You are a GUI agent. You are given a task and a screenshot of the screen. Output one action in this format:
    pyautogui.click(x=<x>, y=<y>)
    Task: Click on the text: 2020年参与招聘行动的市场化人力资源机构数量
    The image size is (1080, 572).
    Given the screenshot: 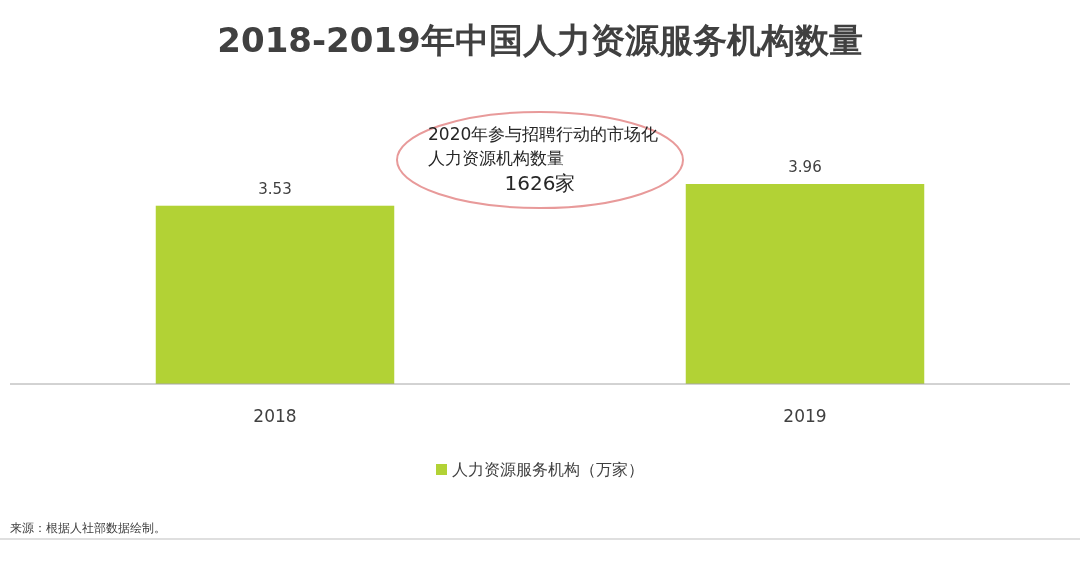 What is the action you would take?
    pyautogui.click(x=543, y=146)
    